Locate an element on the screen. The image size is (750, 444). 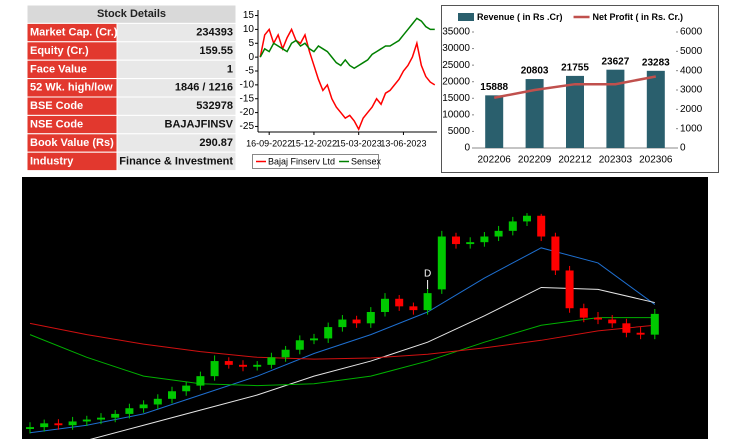
row-label: Market Cap. (Cr.) is located at coordinates (74, 33).